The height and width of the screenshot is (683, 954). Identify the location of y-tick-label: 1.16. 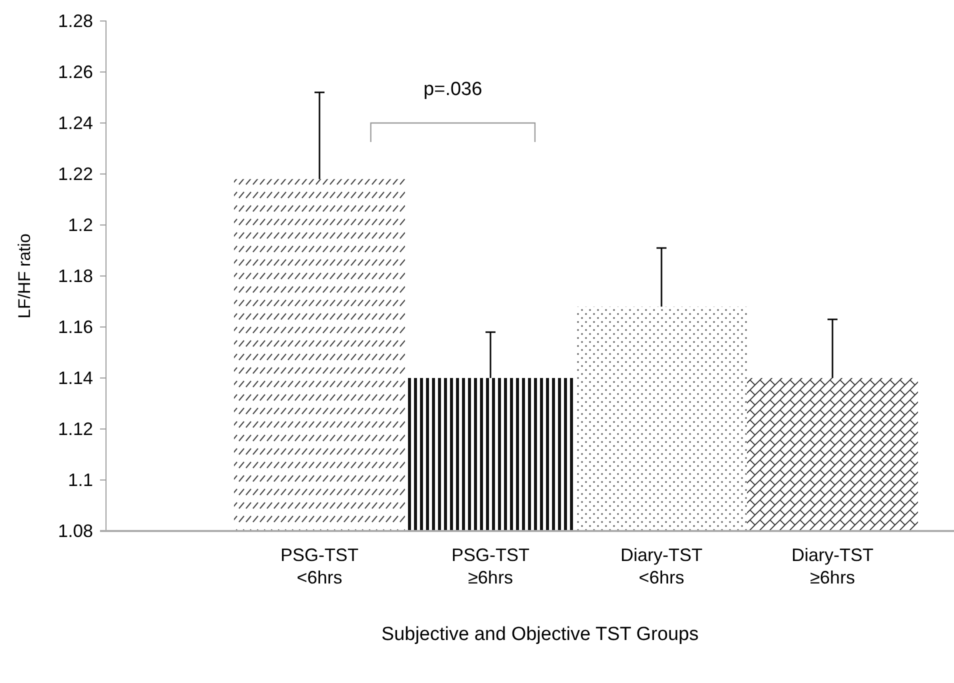
(75, 326).